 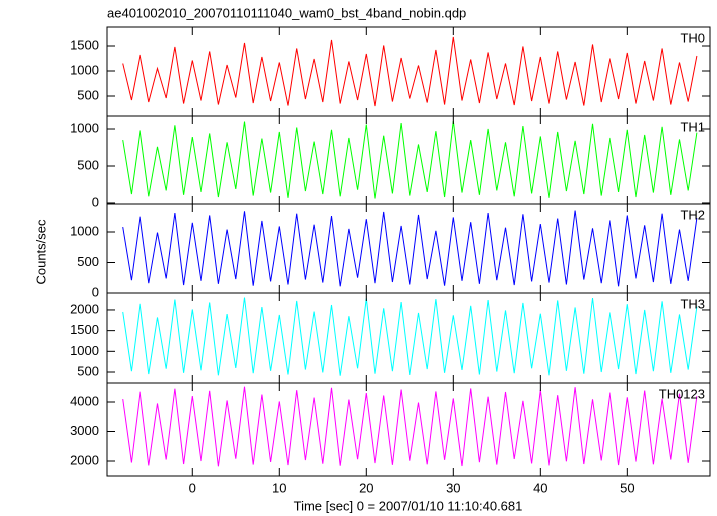 What do you see at coordinates (84, 430) in the screenshot?
I see `y-tick-label: 3000` at bounding box center [84, 430].